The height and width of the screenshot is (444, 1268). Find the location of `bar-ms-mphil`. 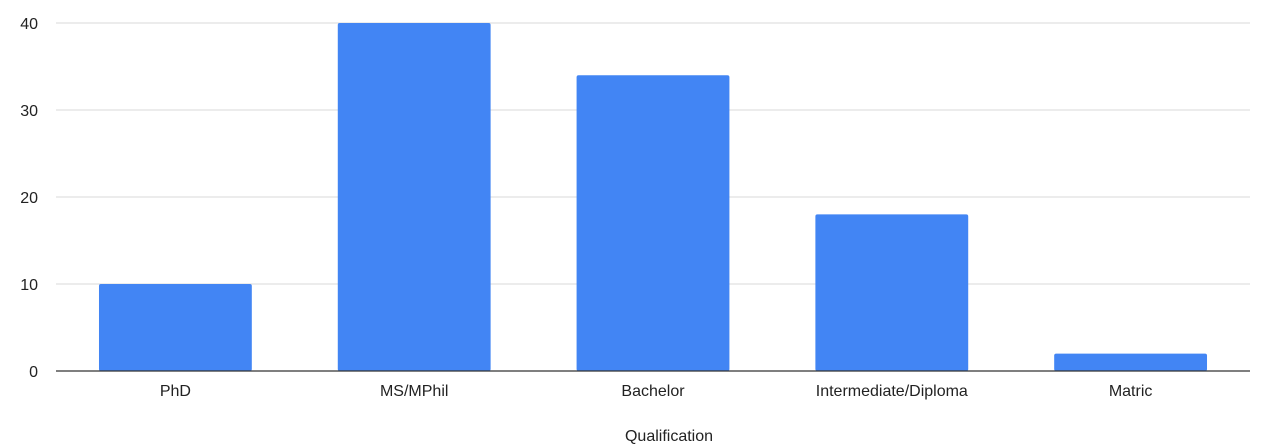

bar-ms-mphil is located at coordinates (414, 197).